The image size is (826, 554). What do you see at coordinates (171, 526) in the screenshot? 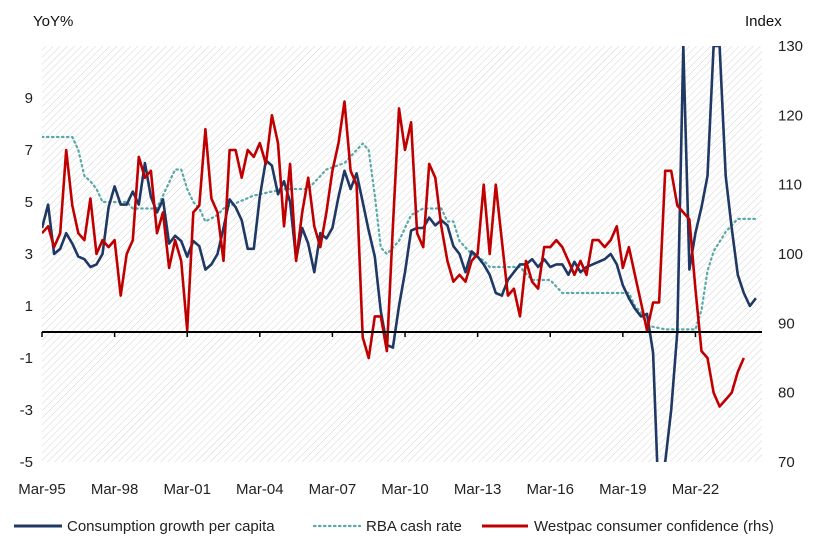
I see `legend-label-consumption: Consumption growth per capita` at bounding box center [171, 526].